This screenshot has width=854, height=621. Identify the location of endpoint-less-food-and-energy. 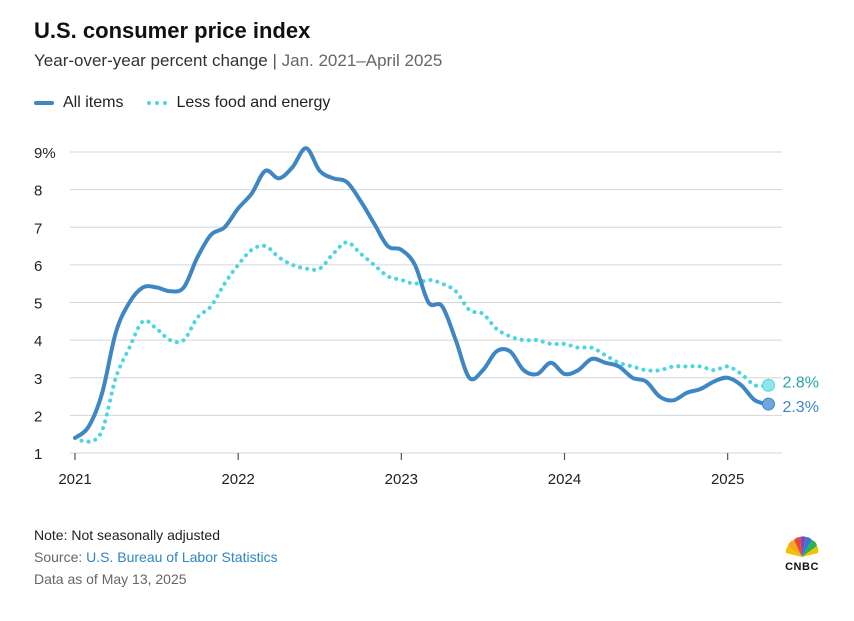
(768, 385).